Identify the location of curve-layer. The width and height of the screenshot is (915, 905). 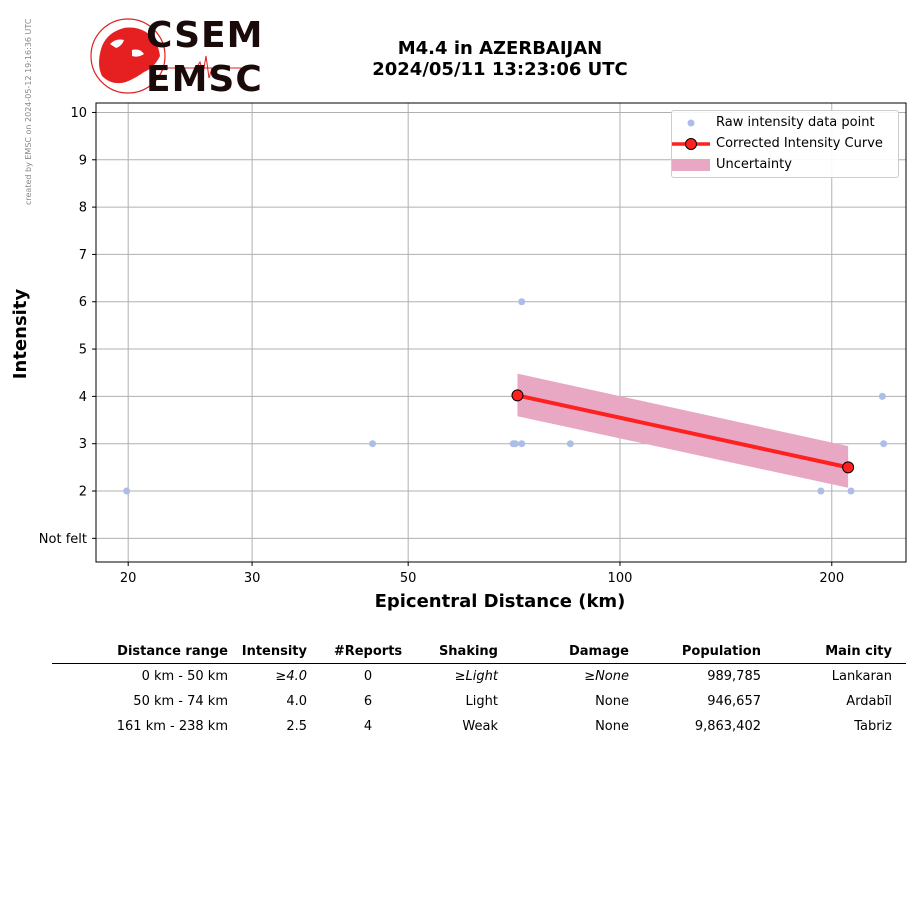
(683, 431).